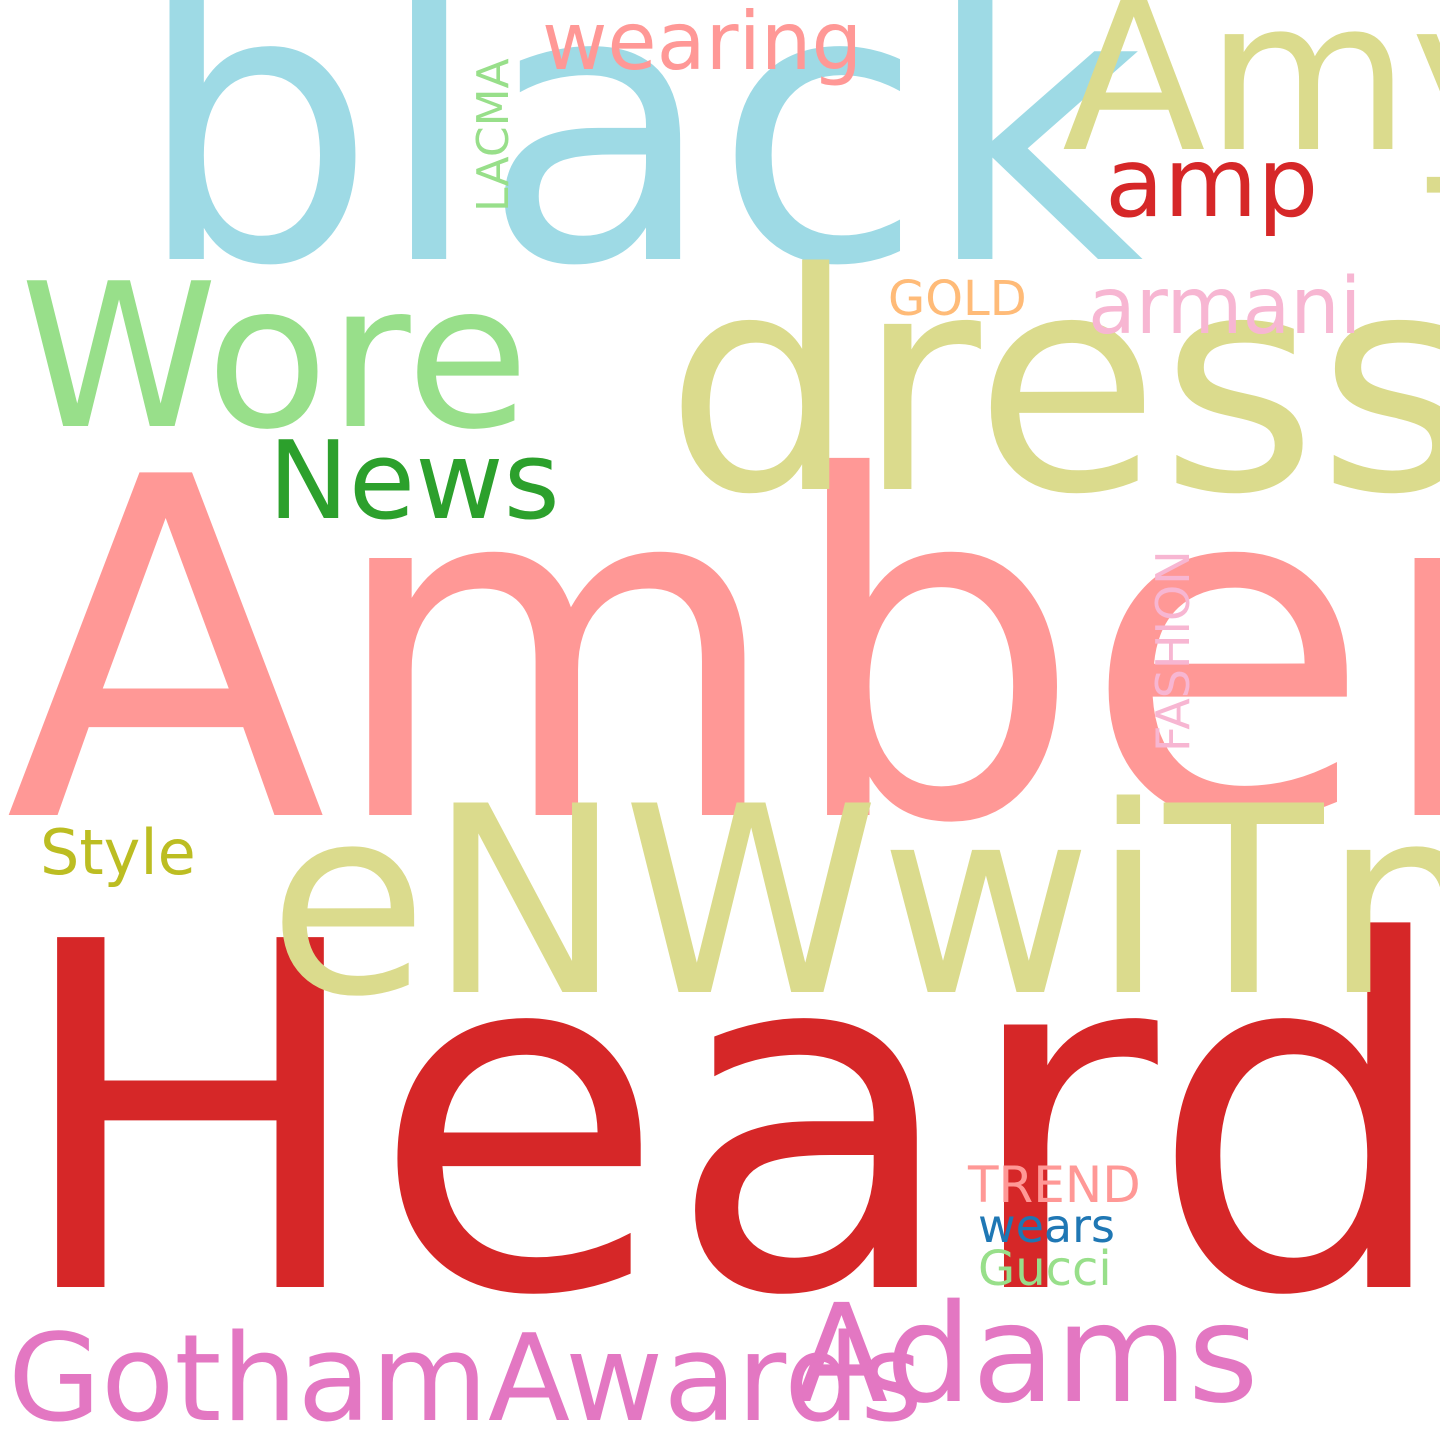 The image size is (1440, 1440). Describe the element at coordinates (493, 135) in the screenshot. I see `word-lacma: LACMA` at that location.